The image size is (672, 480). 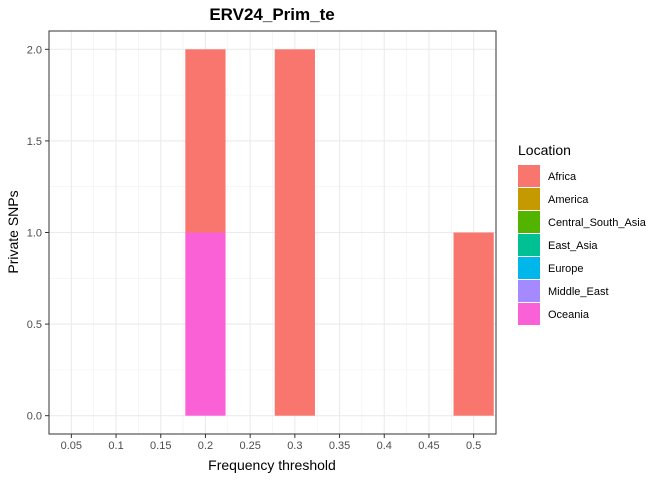 I want to click on x-tick-label: 0.5, so click(x=473, y=446).